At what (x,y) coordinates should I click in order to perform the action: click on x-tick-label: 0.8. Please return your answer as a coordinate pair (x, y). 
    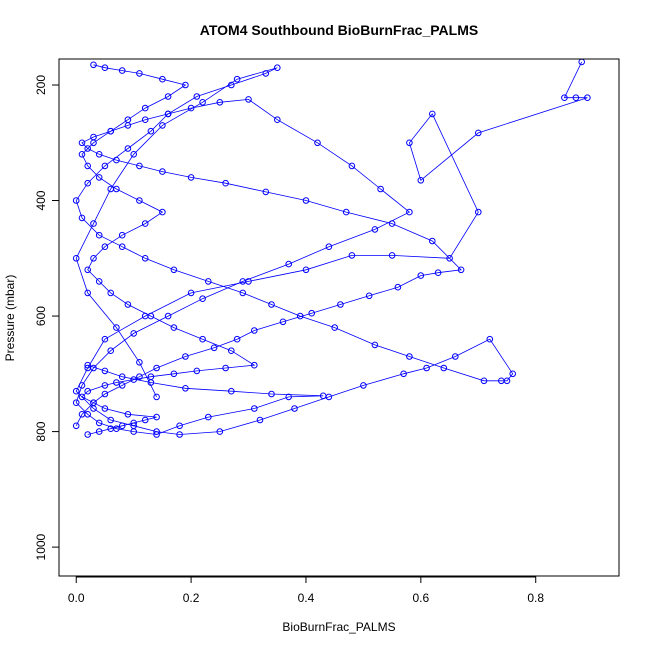
    Looking at the image, I should click on (535, 598).